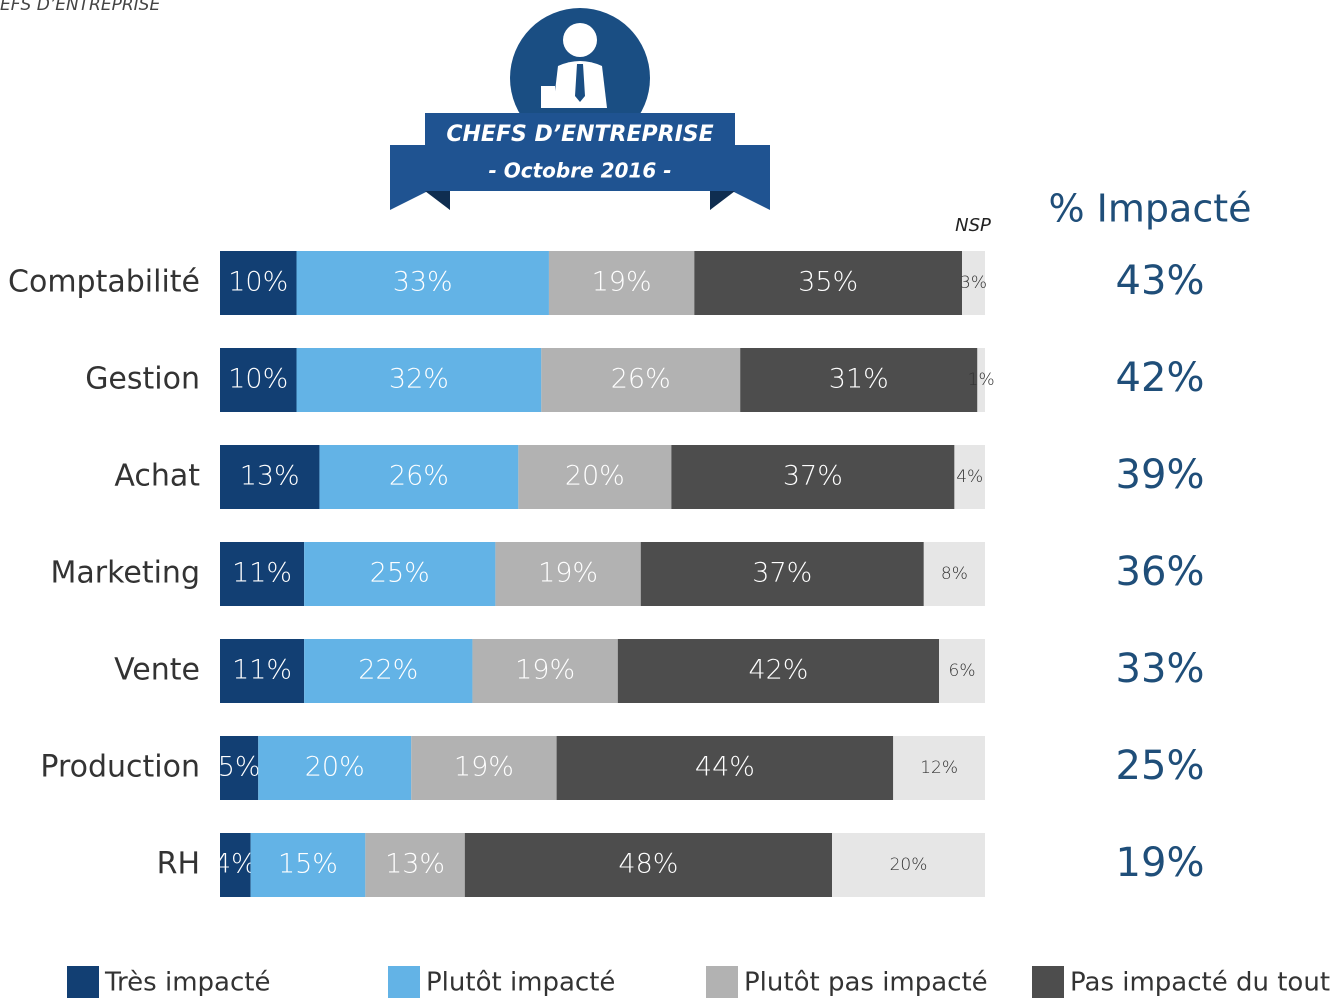  What do you see at coordinates (1160, 766) in the screenshot?
I see `impacted-value: 25%` at bounding box center [1160, 766].